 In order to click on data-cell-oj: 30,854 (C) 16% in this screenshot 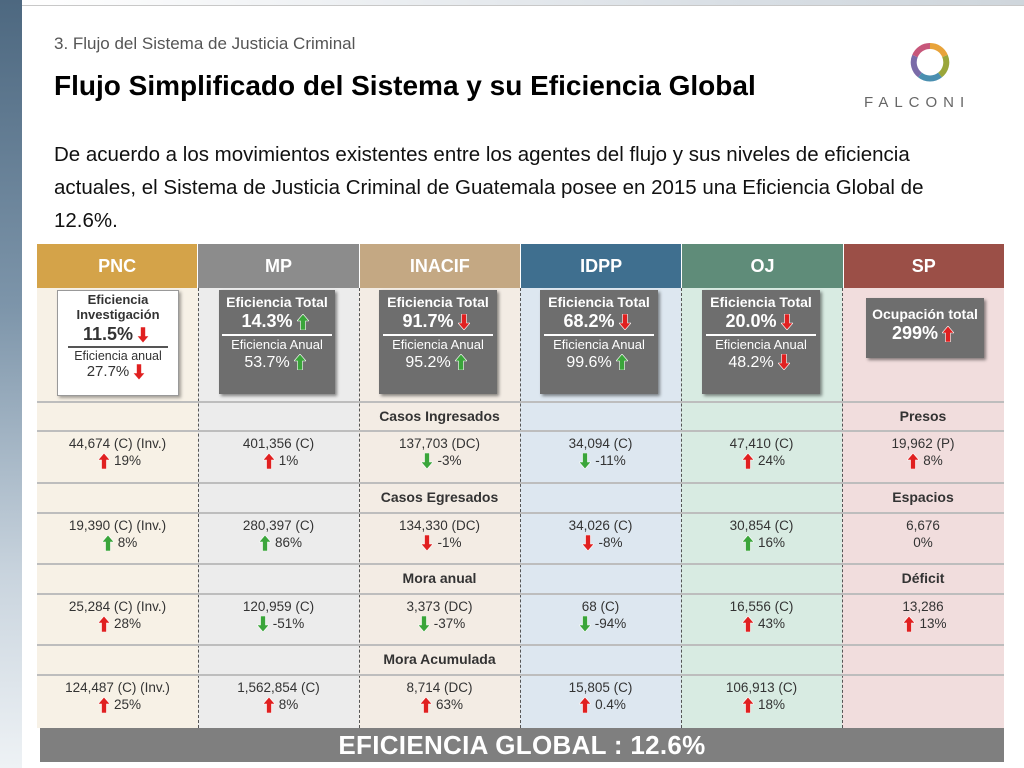, I will do `click(761, 538)`.